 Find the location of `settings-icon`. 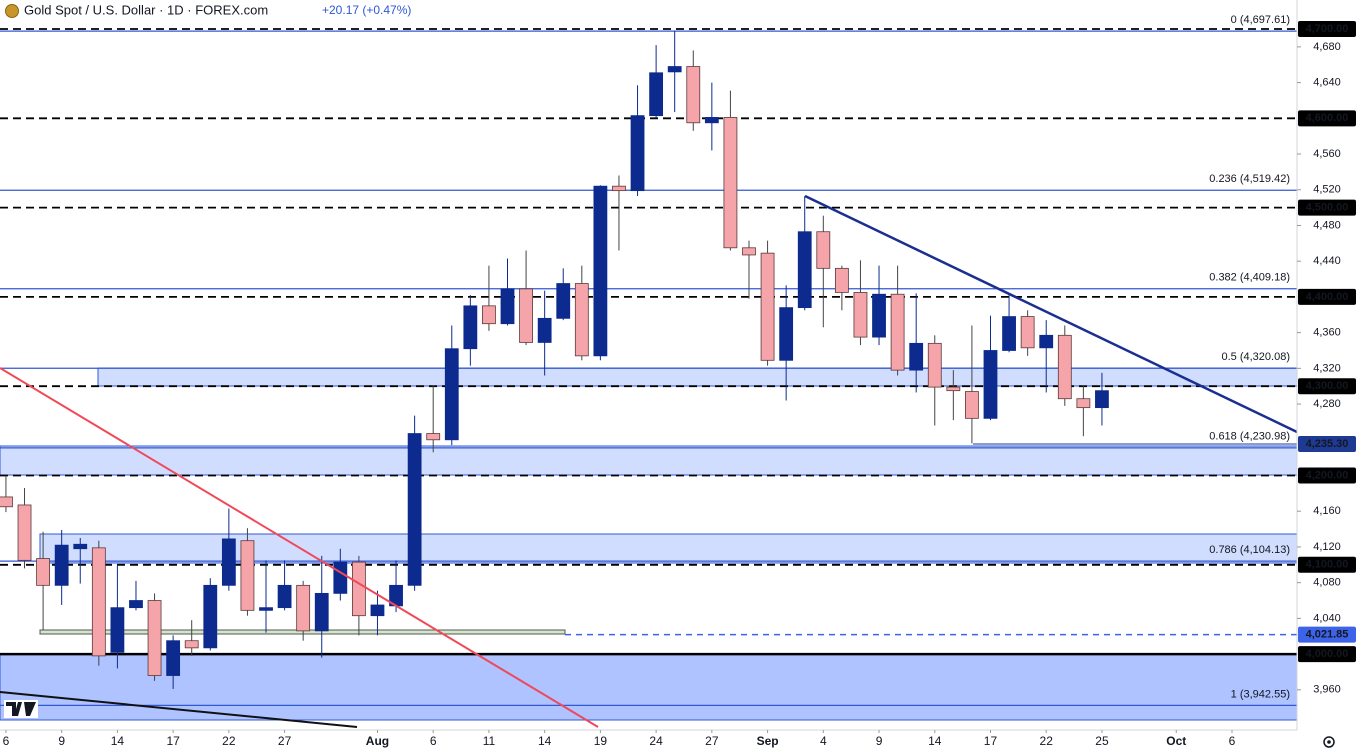

settings-icon is located at coordinates (1329, 742).